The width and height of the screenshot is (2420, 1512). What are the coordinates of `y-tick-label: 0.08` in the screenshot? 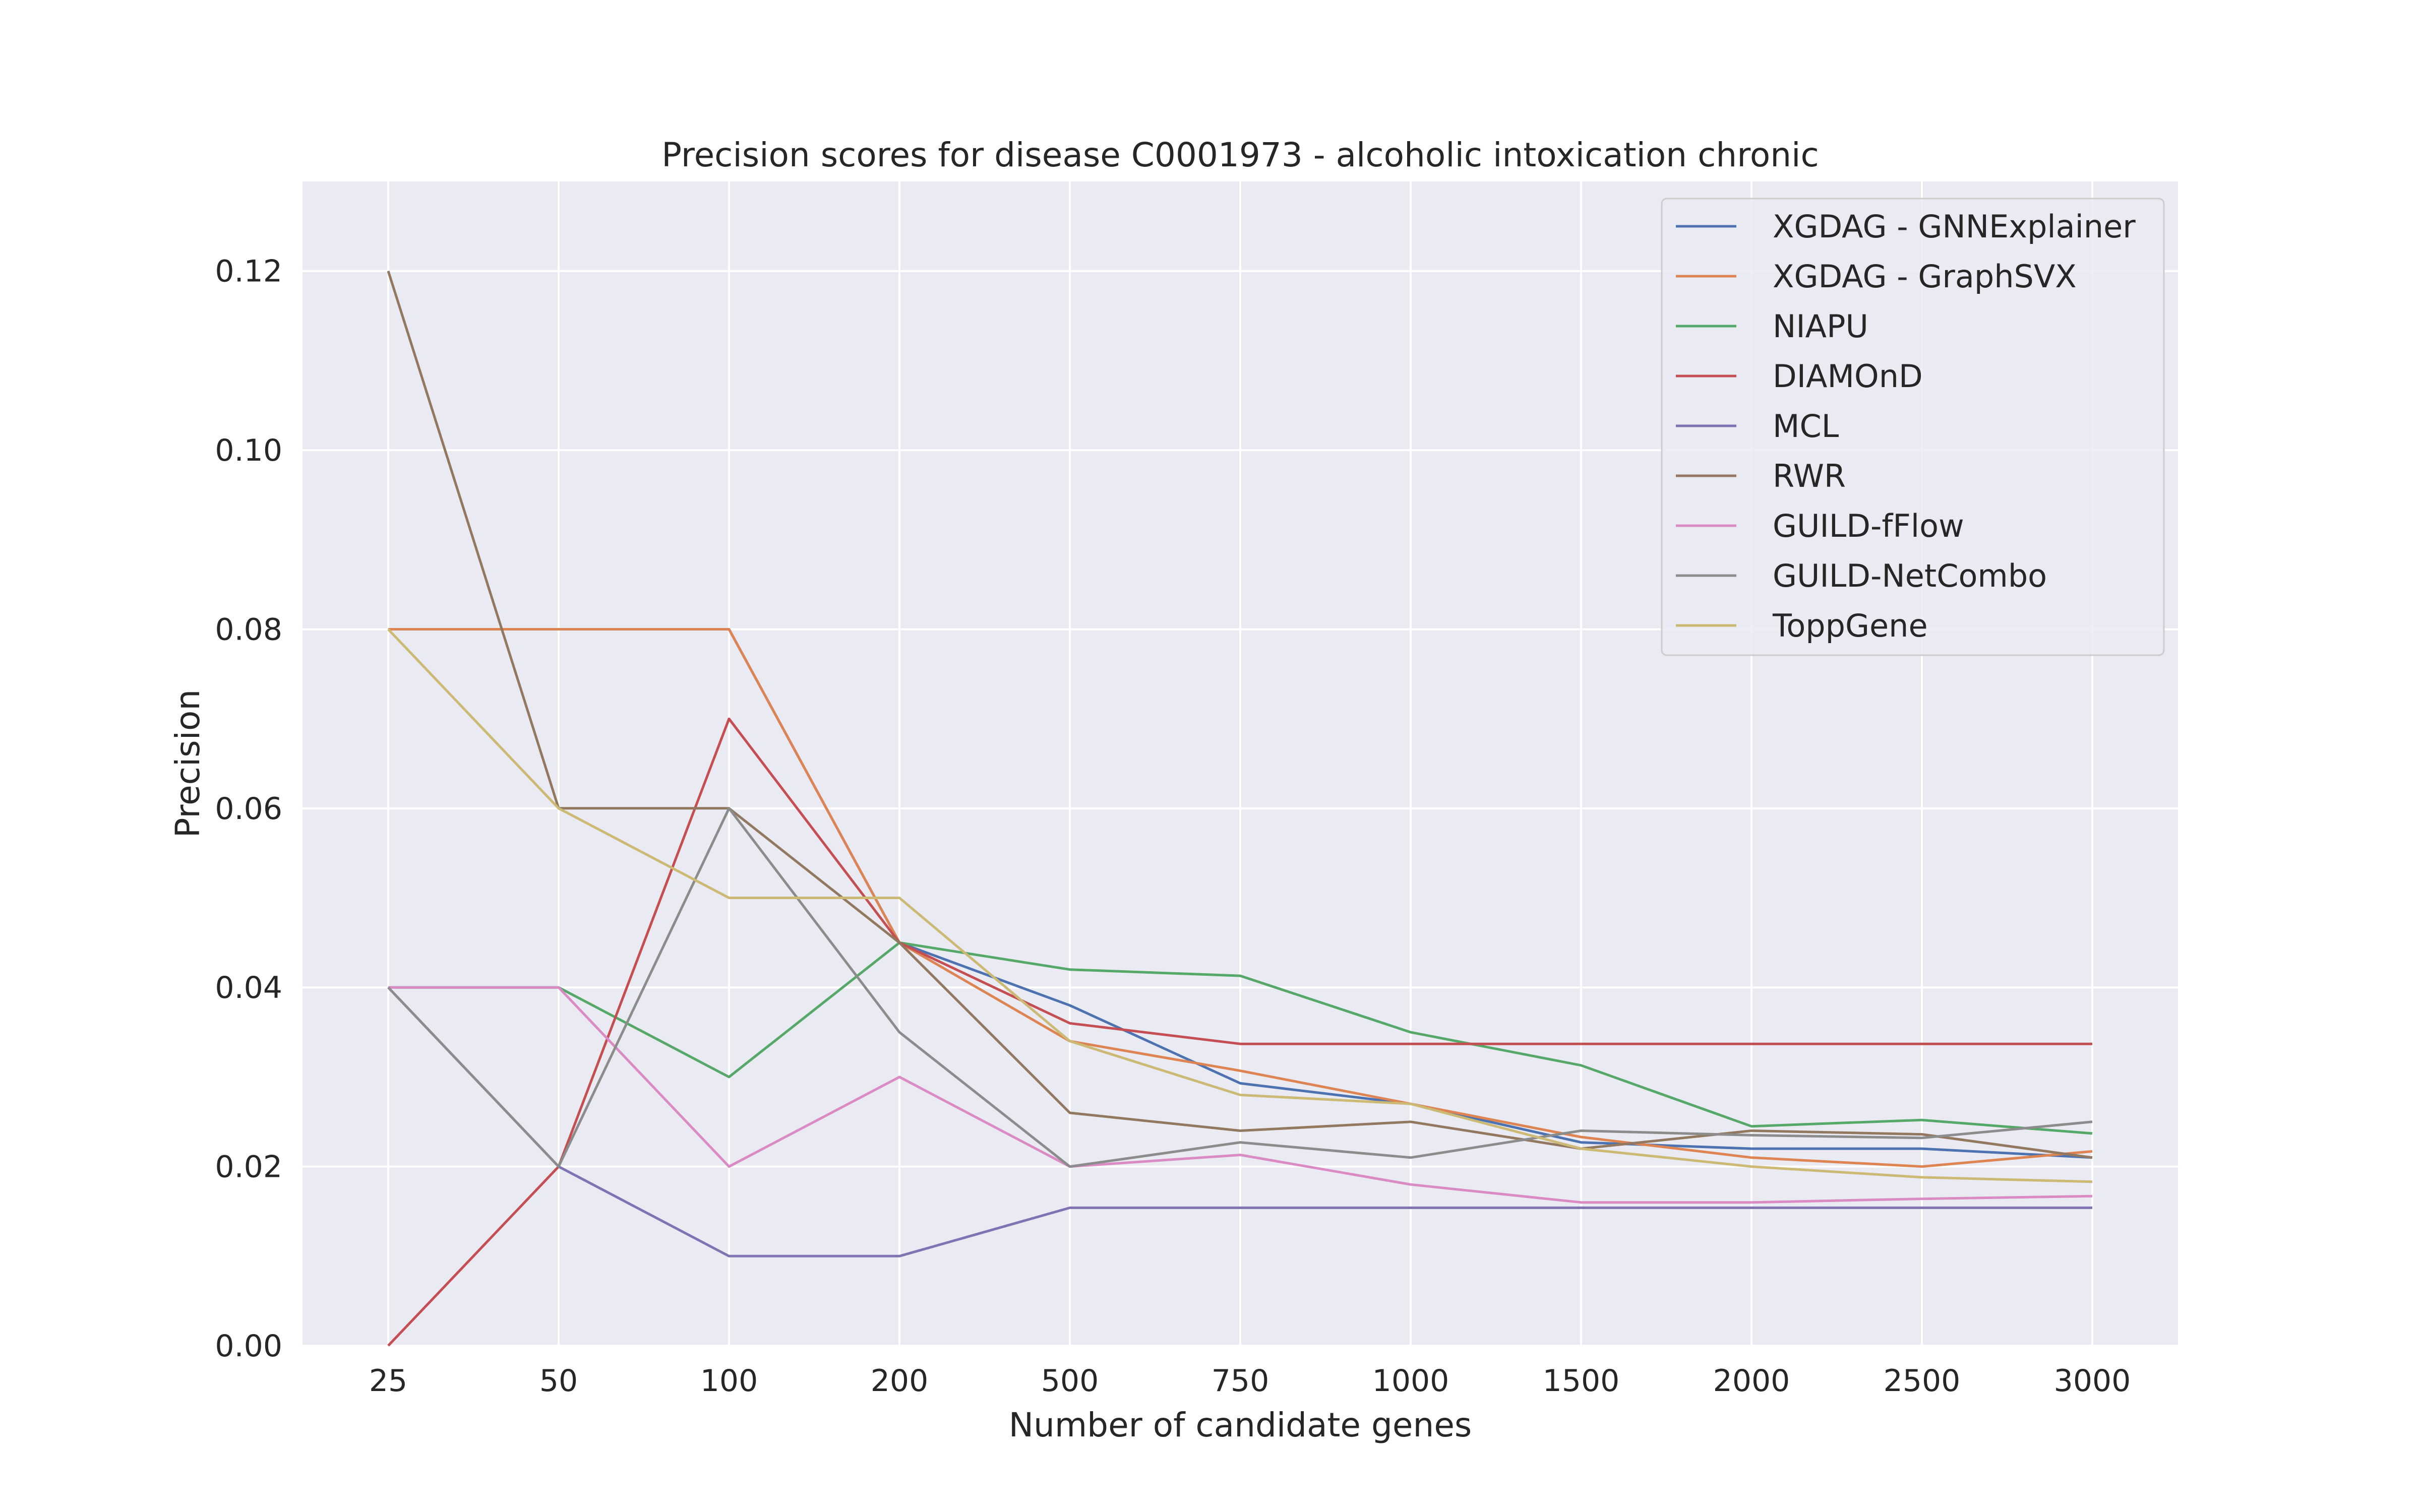 It's located at (248, 630).